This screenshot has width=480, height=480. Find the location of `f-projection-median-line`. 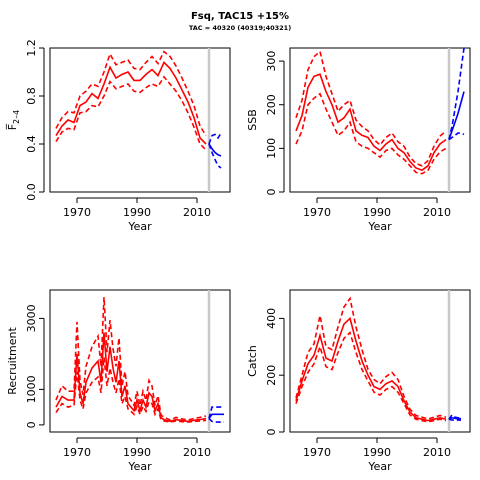

f-projection-median-line is located at coordinates (215, 150).